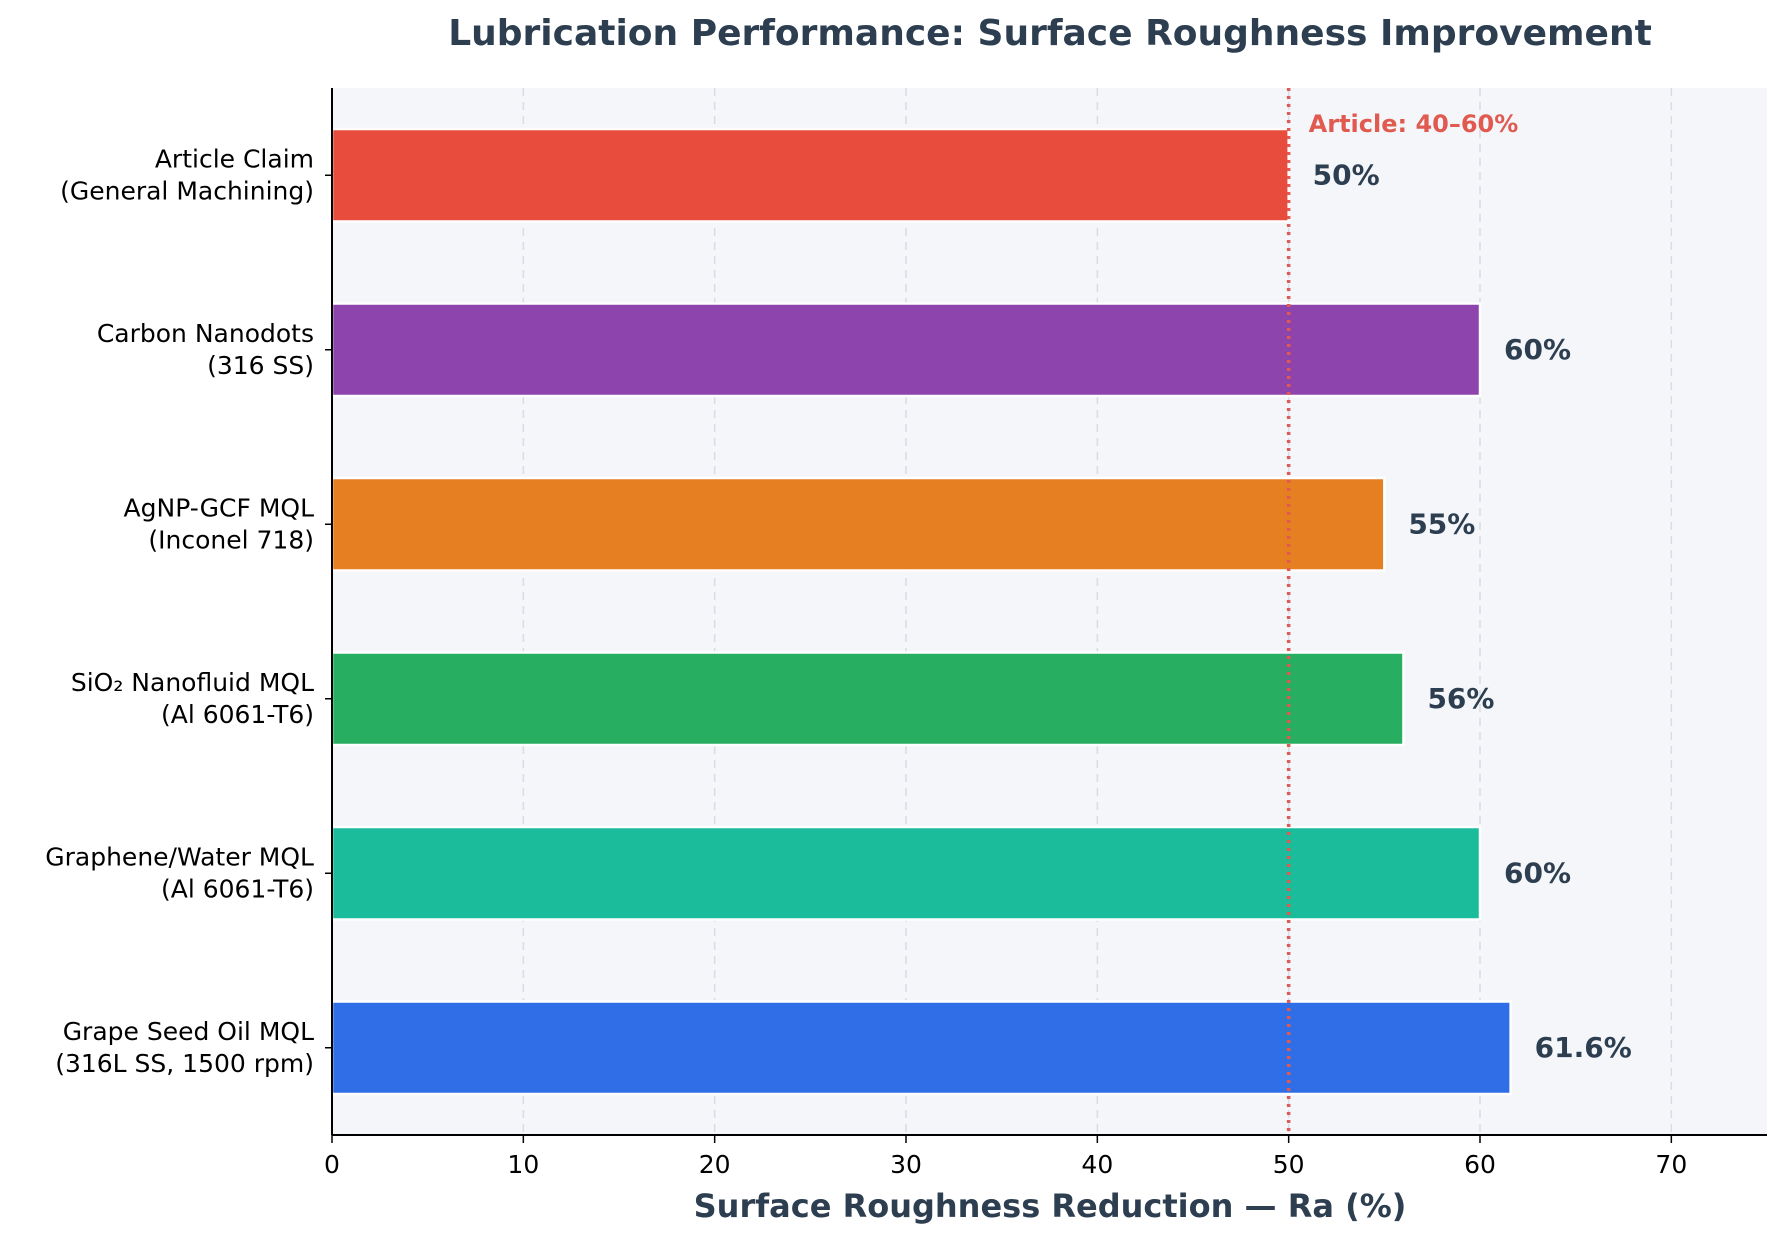  Describe the element at coordinates (184, 1063) in the screenshot. I see `category-label: (316L SS, 1500 rpm)` at that location.